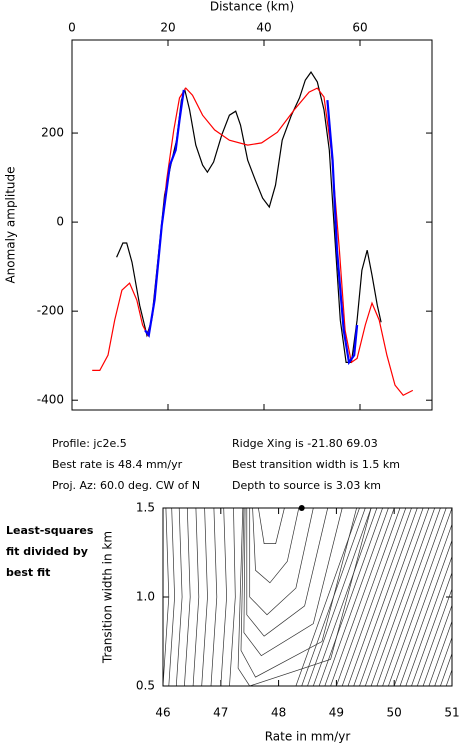 Image resolution: width=467 pixels, height=745 pixels. Describe the element at coordinates (308, 737) in the screenshot. I see `x-axis-label: Rate in mm/yr` at that location.